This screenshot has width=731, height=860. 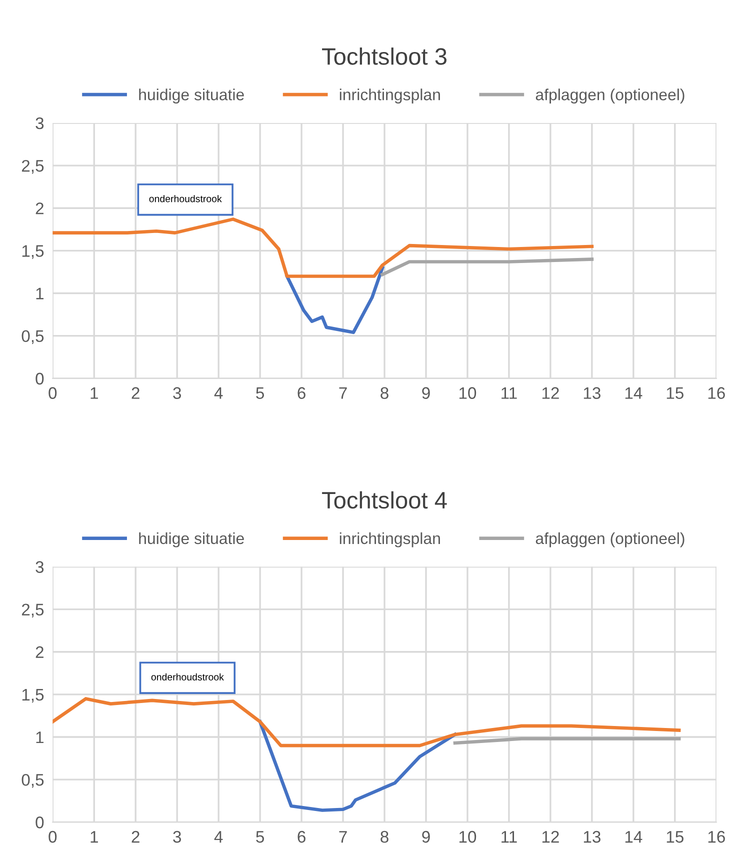 I want to click on chart-title: Tochtsloot 3, so click(x=384, y=56).